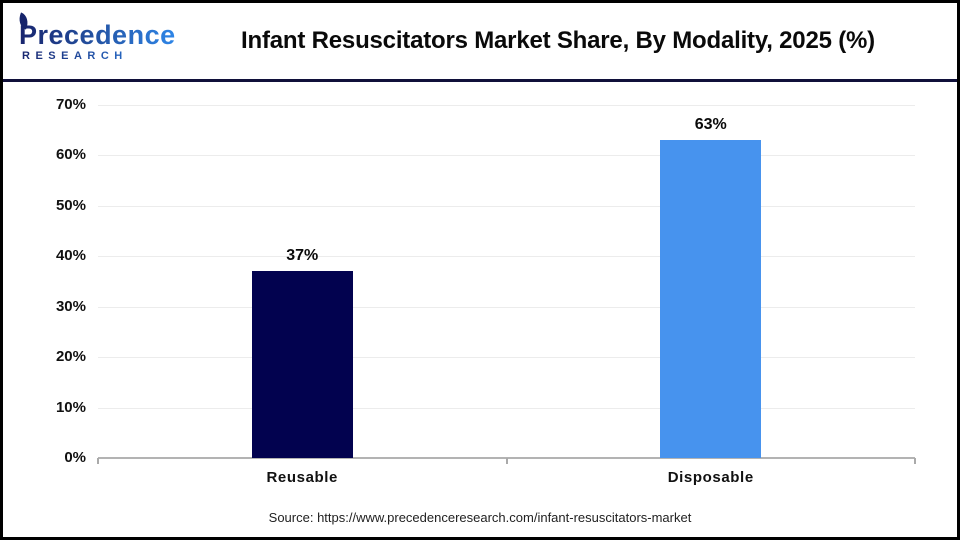  I want to click on brand-subtitle: RESEARCH, so click(98, 56).